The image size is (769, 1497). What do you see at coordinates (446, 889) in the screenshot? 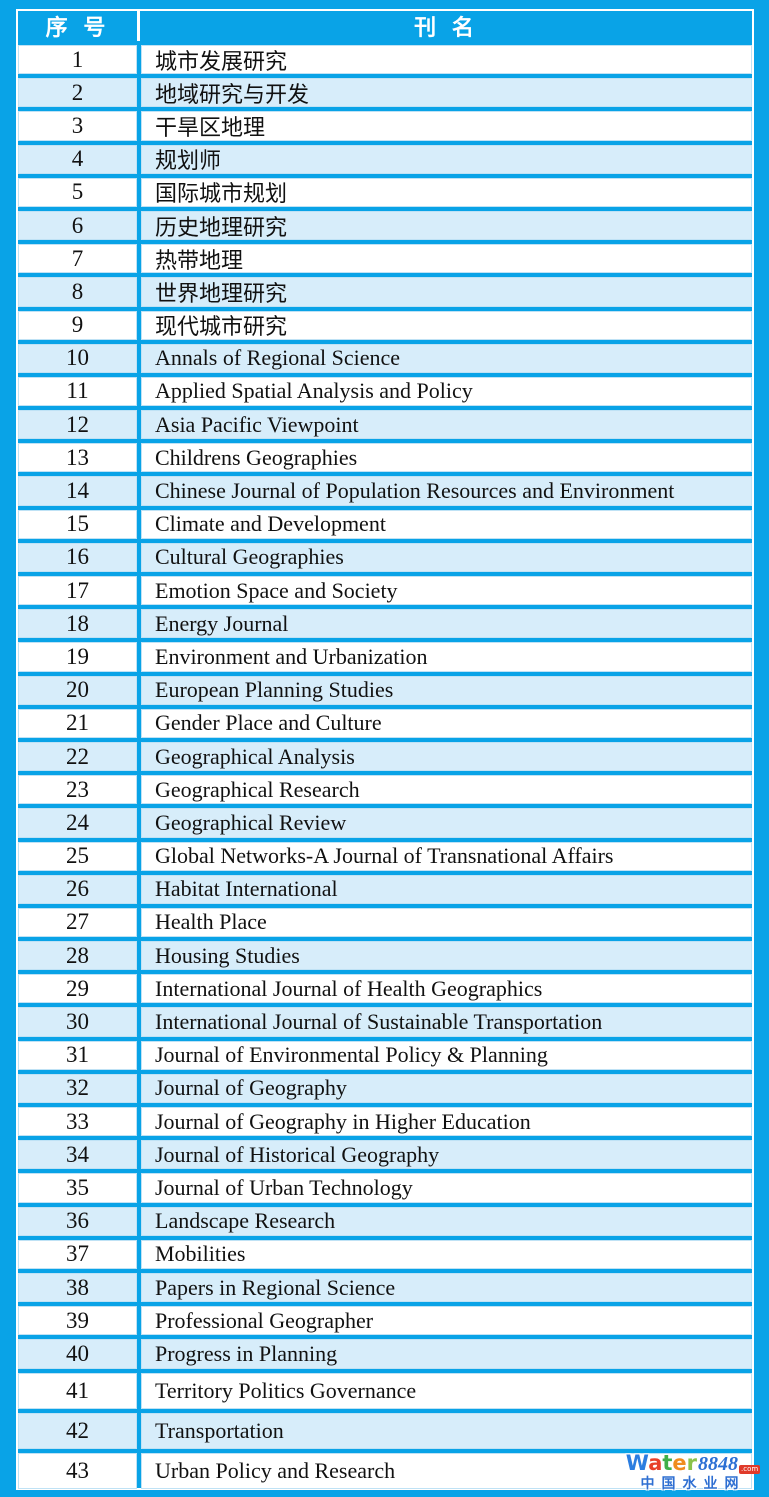
I see `journal-name: Habitat International` at bounding box center [446, 889].